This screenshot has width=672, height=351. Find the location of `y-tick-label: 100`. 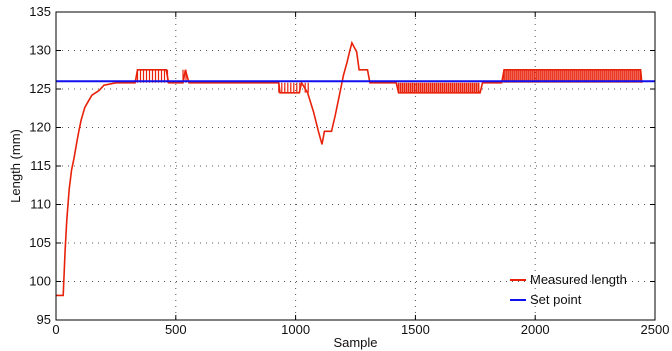

y-tick-label: 100 is located at coordinates (40, 281).